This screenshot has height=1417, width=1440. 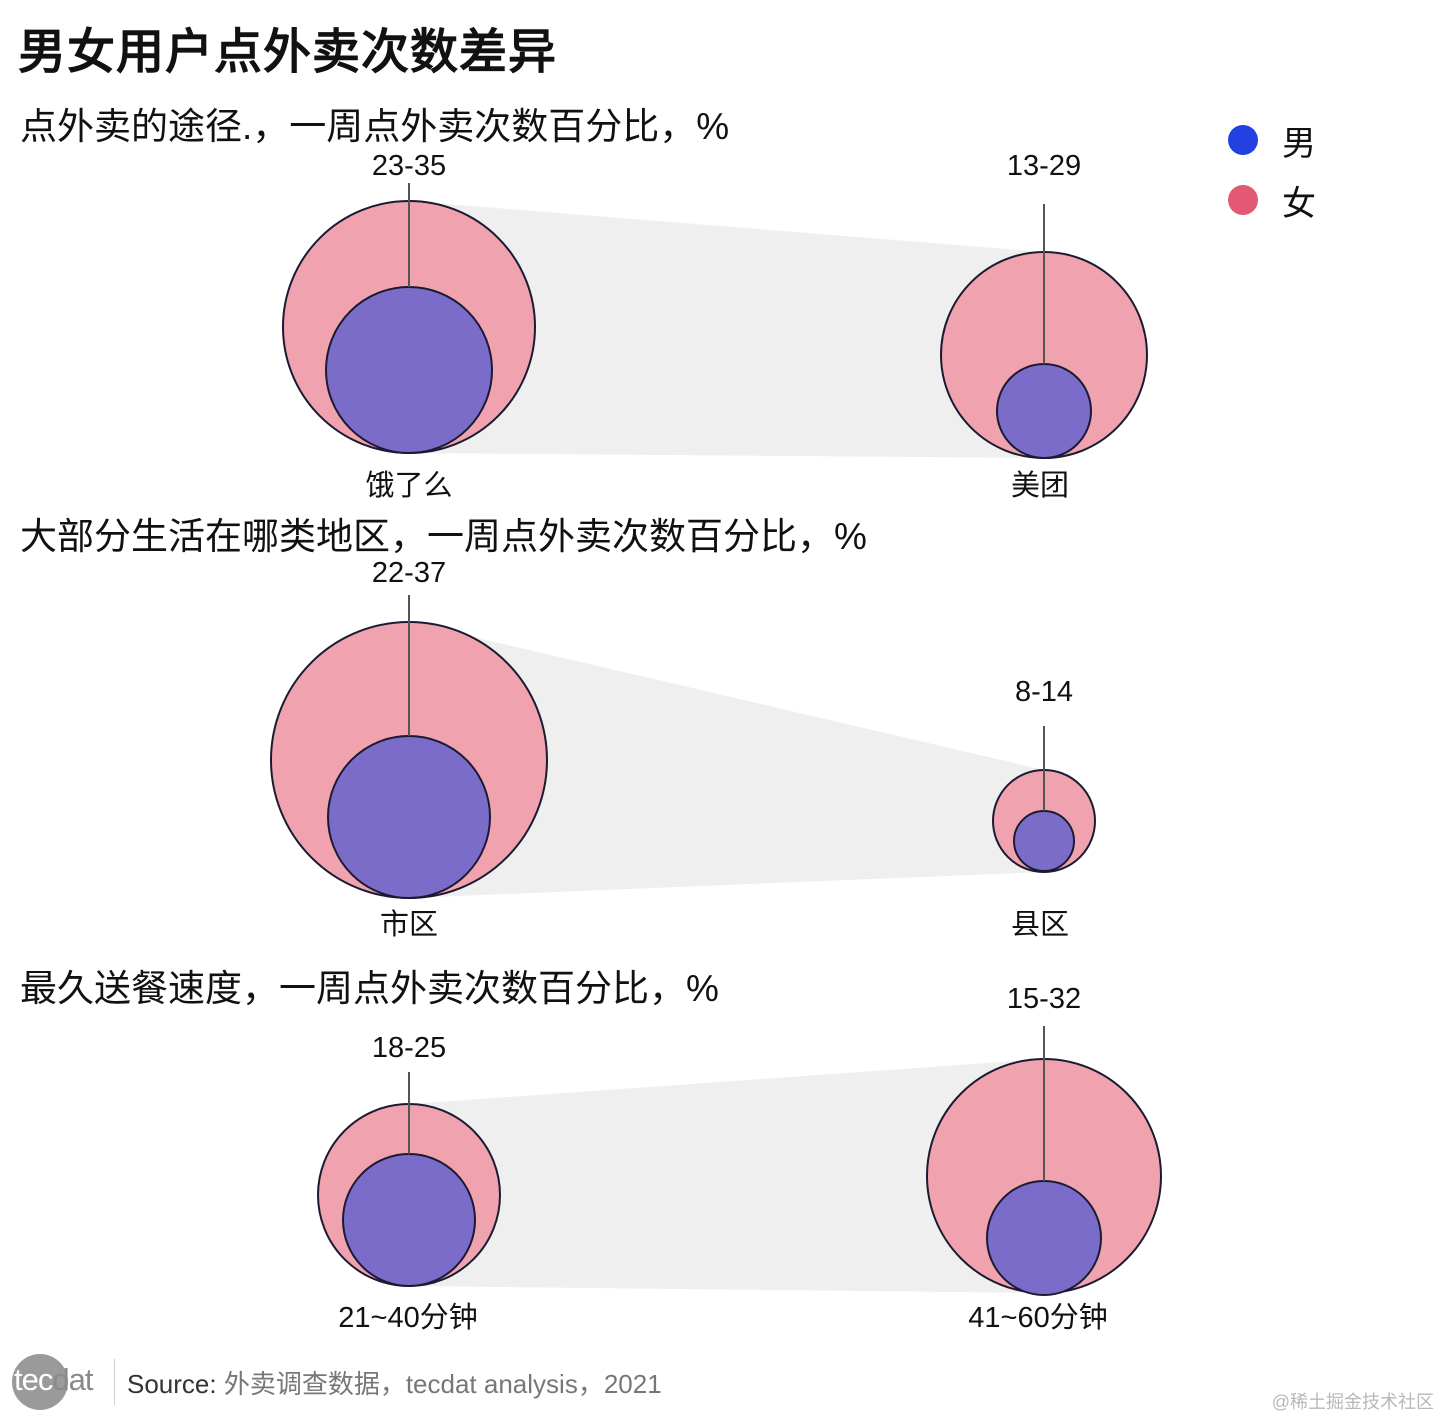 What do you see at coordinates (1044, 166) in the screenshot?
I see `value-label-meituan: 13-29` at bounding box center [1044, 166].